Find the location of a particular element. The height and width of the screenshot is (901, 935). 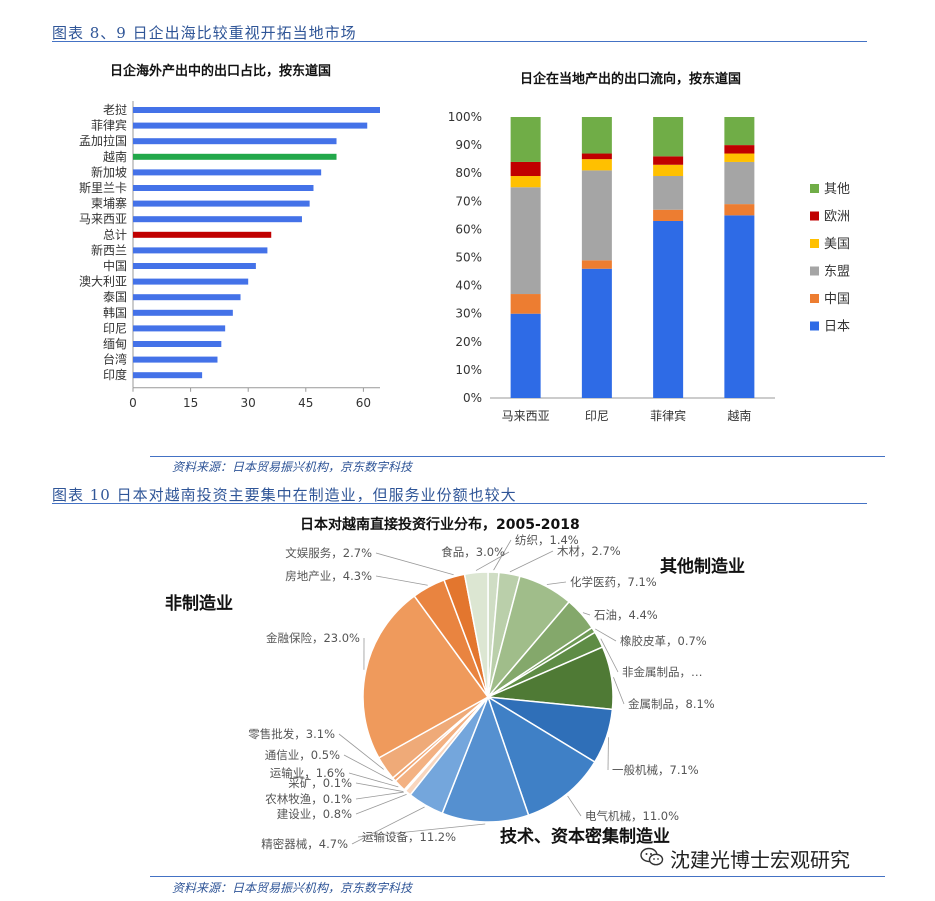

pie-label-16: 通信业，0.5% is located at coordinates (302, 755).